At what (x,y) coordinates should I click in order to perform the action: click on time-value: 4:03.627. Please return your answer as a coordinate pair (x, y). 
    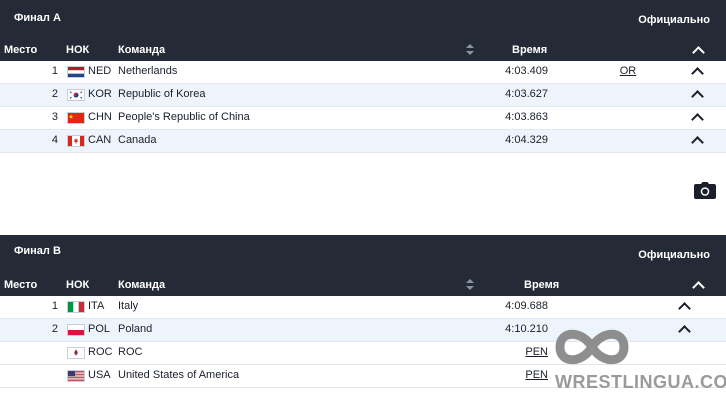
    Looking at the image, I should click on (526, 94).